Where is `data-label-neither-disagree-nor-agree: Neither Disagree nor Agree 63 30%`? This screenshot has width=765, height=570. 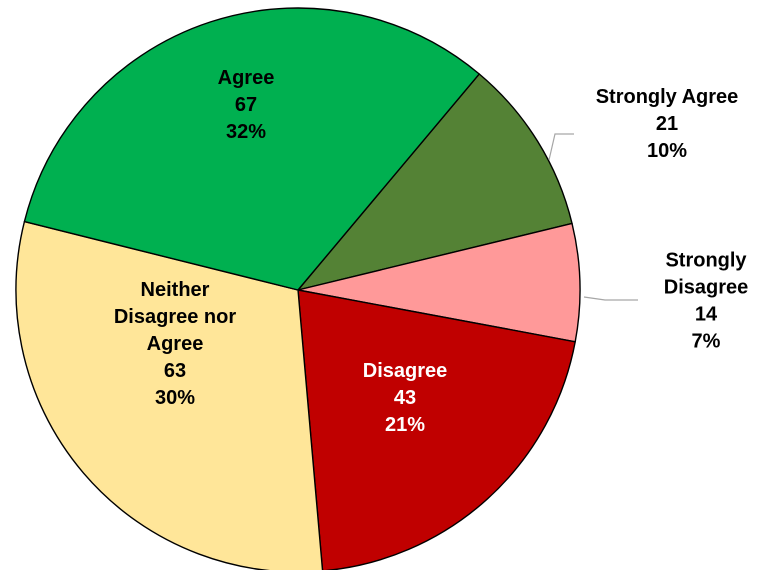
data-label-neither-disagree-nor-agree: Neither Disagree nor Agree 63 30% is located at coordinates (175, 344).